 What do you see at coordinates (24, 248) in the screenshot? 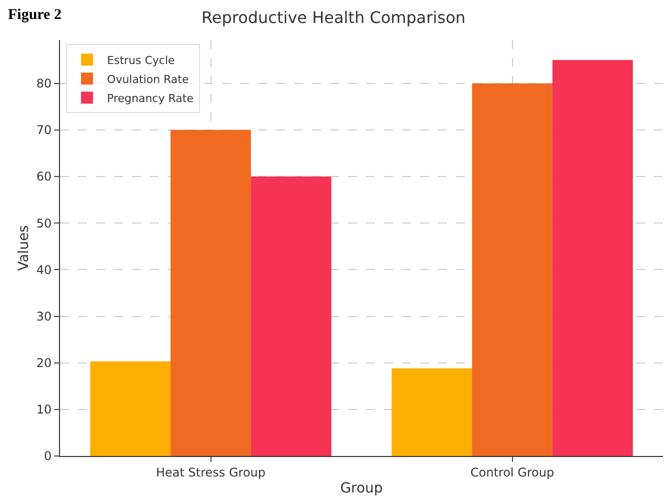
I see `y-axis-title: Values` at bounding box center [24, 248].